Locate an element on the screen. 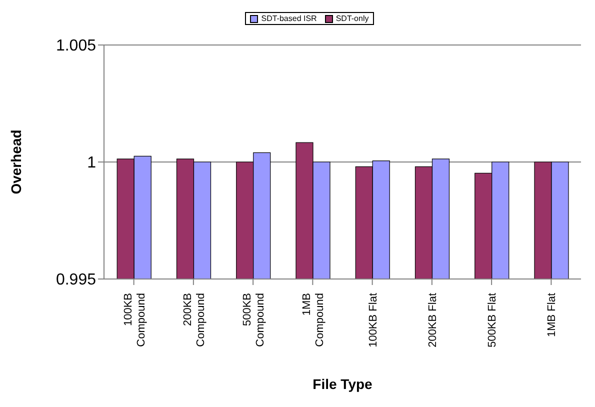 Image resolution: width=595 pixels, height=407 pixels. x-tick-label: 200KB Compound is located at coordinates (194, 320).